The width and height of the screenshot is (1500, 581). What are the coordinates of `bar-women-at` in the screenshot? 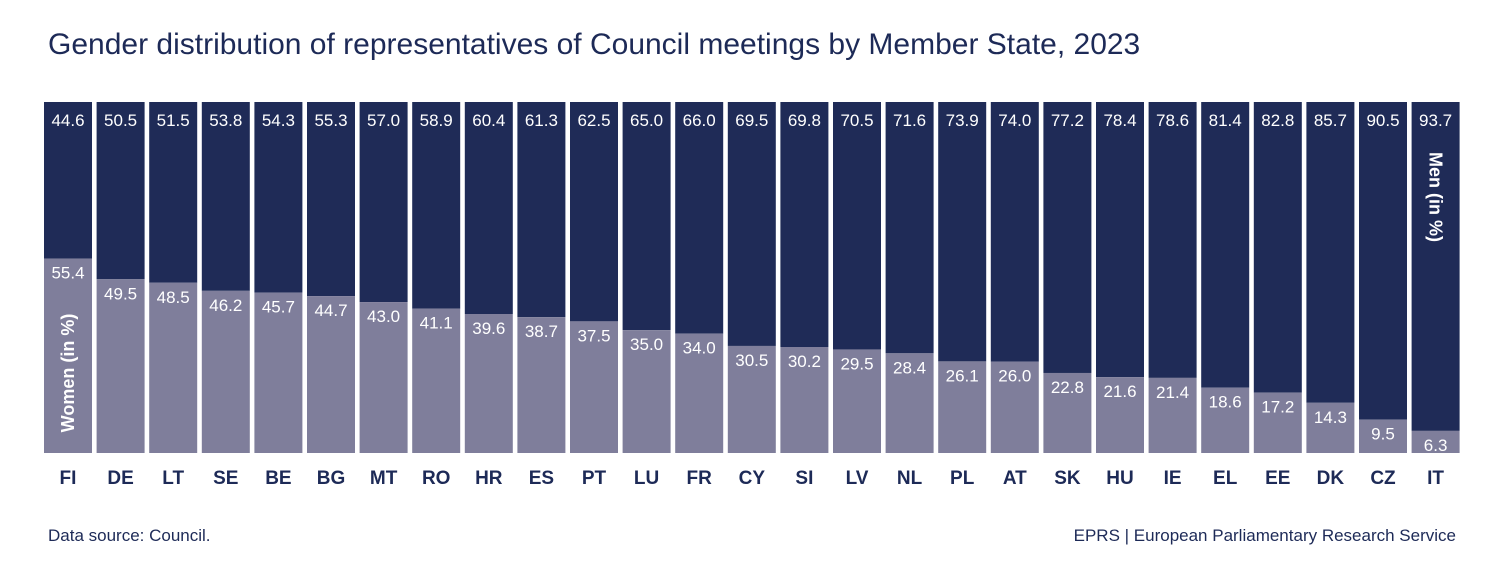 It's located at (1014, 407).